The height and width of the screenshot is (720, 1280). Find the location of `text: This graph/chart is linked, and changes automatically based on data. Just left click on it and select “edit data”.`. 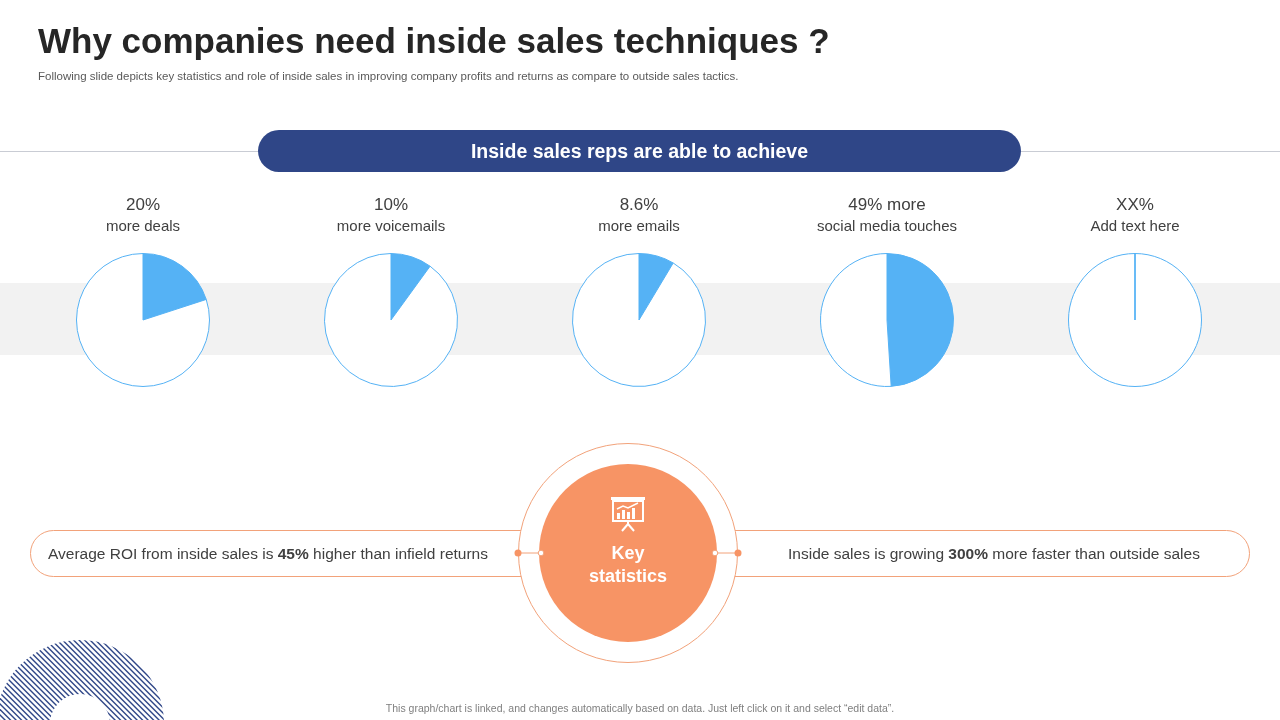

text: This graph/chart is linked, and changes automatically based on data. Just left click on it and select “edit data”. is located at coordinates (640, 708).